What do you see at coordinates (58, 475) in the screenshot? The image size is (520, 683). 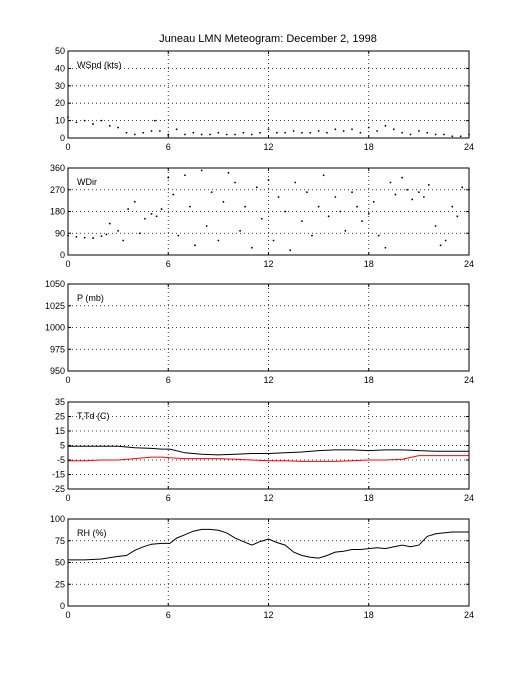 I see `y-tick-label: -15` at bounding box center [58, 475].